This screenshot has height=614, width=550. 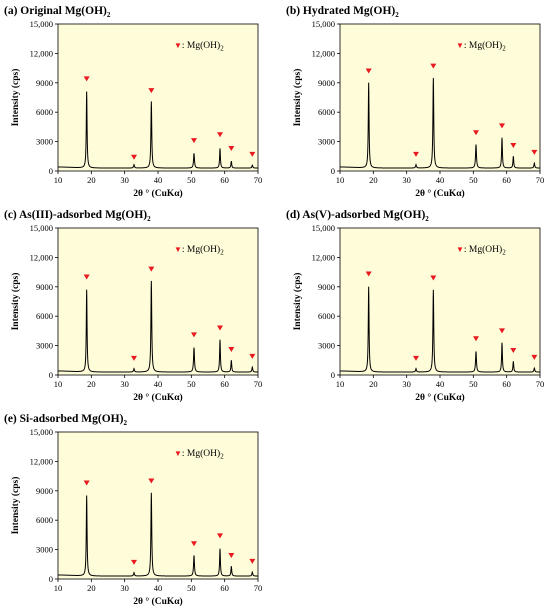 I want to click on x-tick-label: 20, so click(x=91, y=384).